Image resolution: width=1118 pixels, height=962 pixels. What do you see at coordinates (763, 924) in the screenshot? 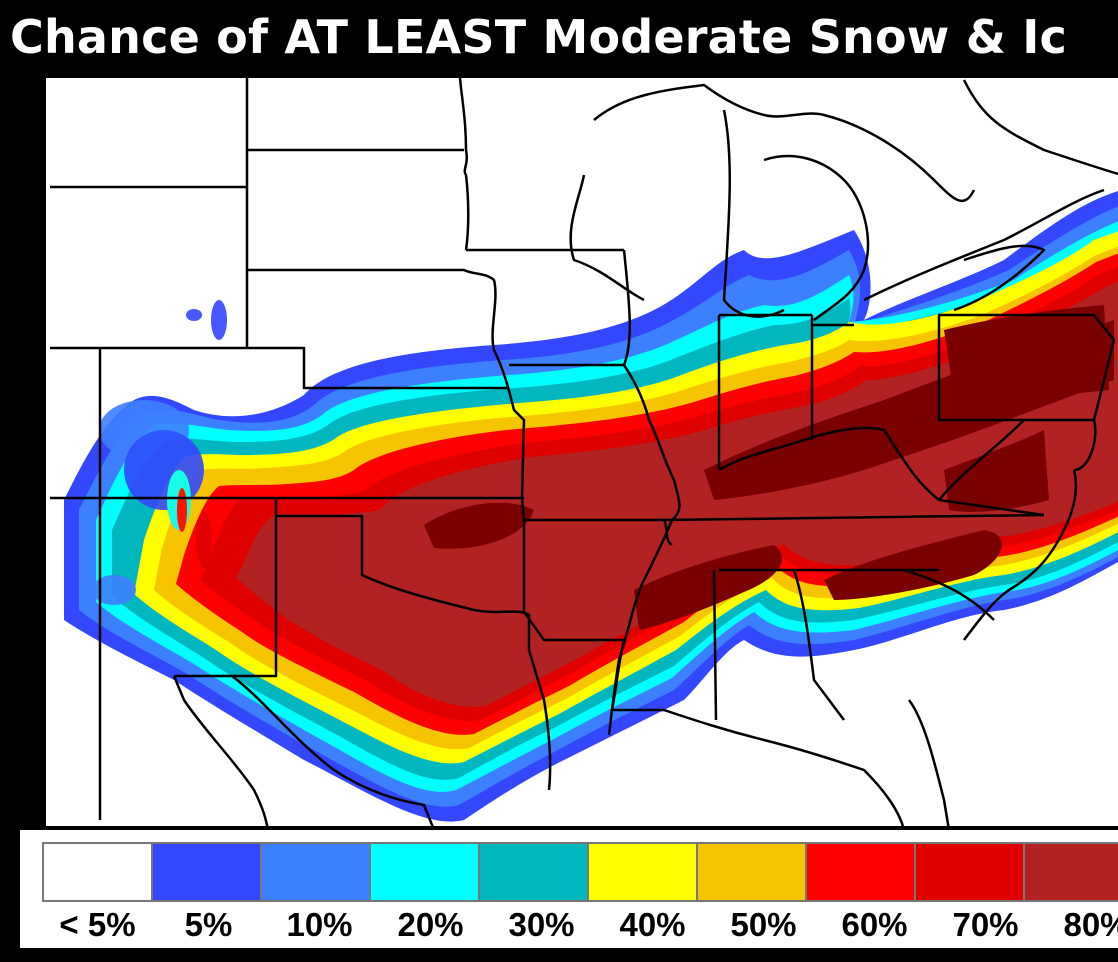
I see `legend-label: 50%` at bounding box center [763, 924].